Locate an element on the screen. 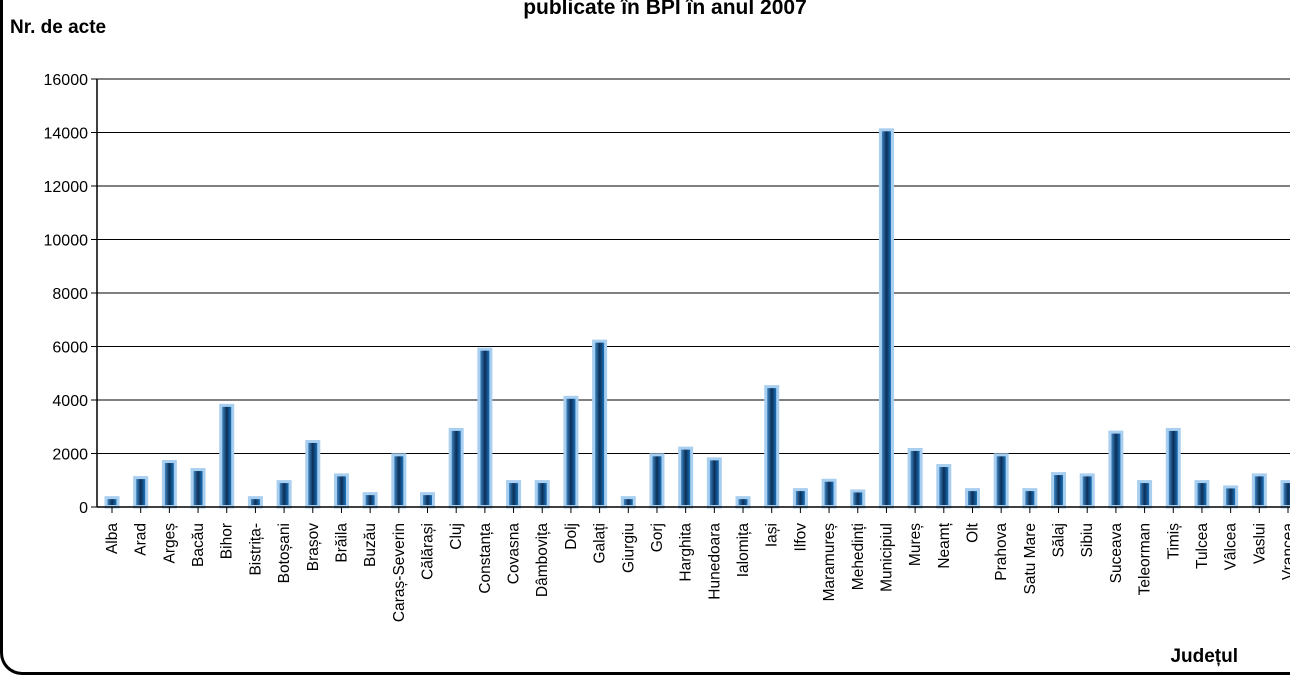 This screenshot has height=675, width=1290. y-tick-label: 10000 is located at coordinates (66, 241).